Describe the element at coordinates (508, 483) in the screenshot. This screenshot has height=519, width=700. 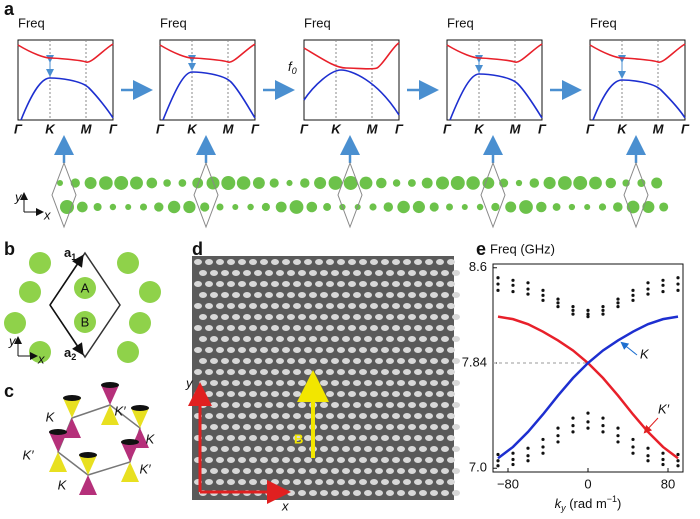
I see `x-tick-label: −80` at that location.